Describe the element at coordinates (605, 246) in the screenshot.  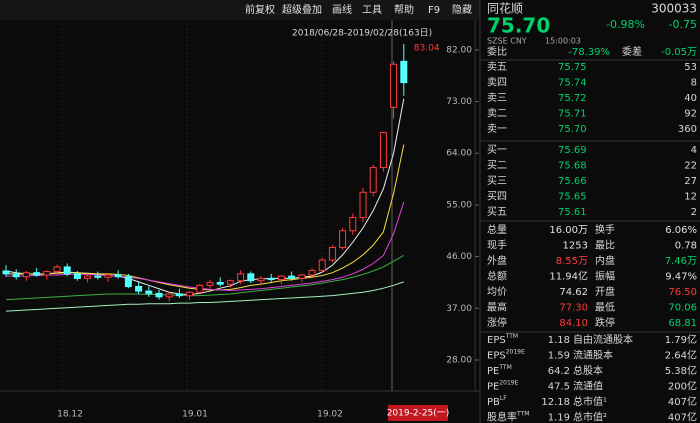
I see `quote-text: 最比` at that location.